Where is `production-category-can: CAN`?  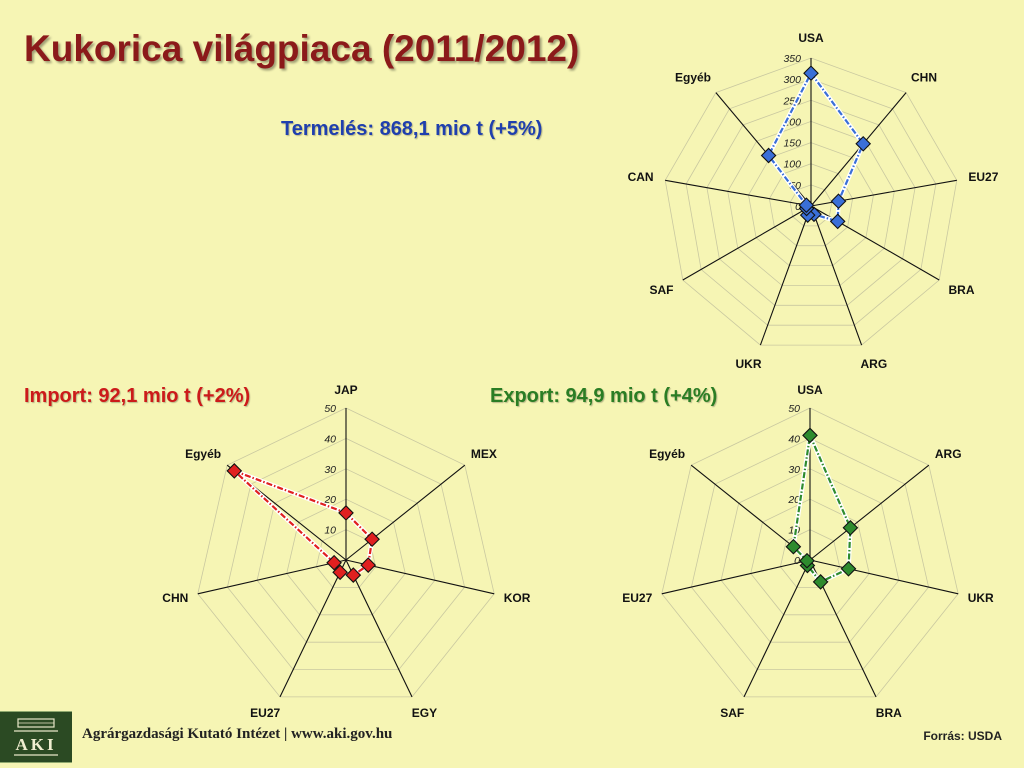
production-category-can: CAN is located at coordinates (641, 177).